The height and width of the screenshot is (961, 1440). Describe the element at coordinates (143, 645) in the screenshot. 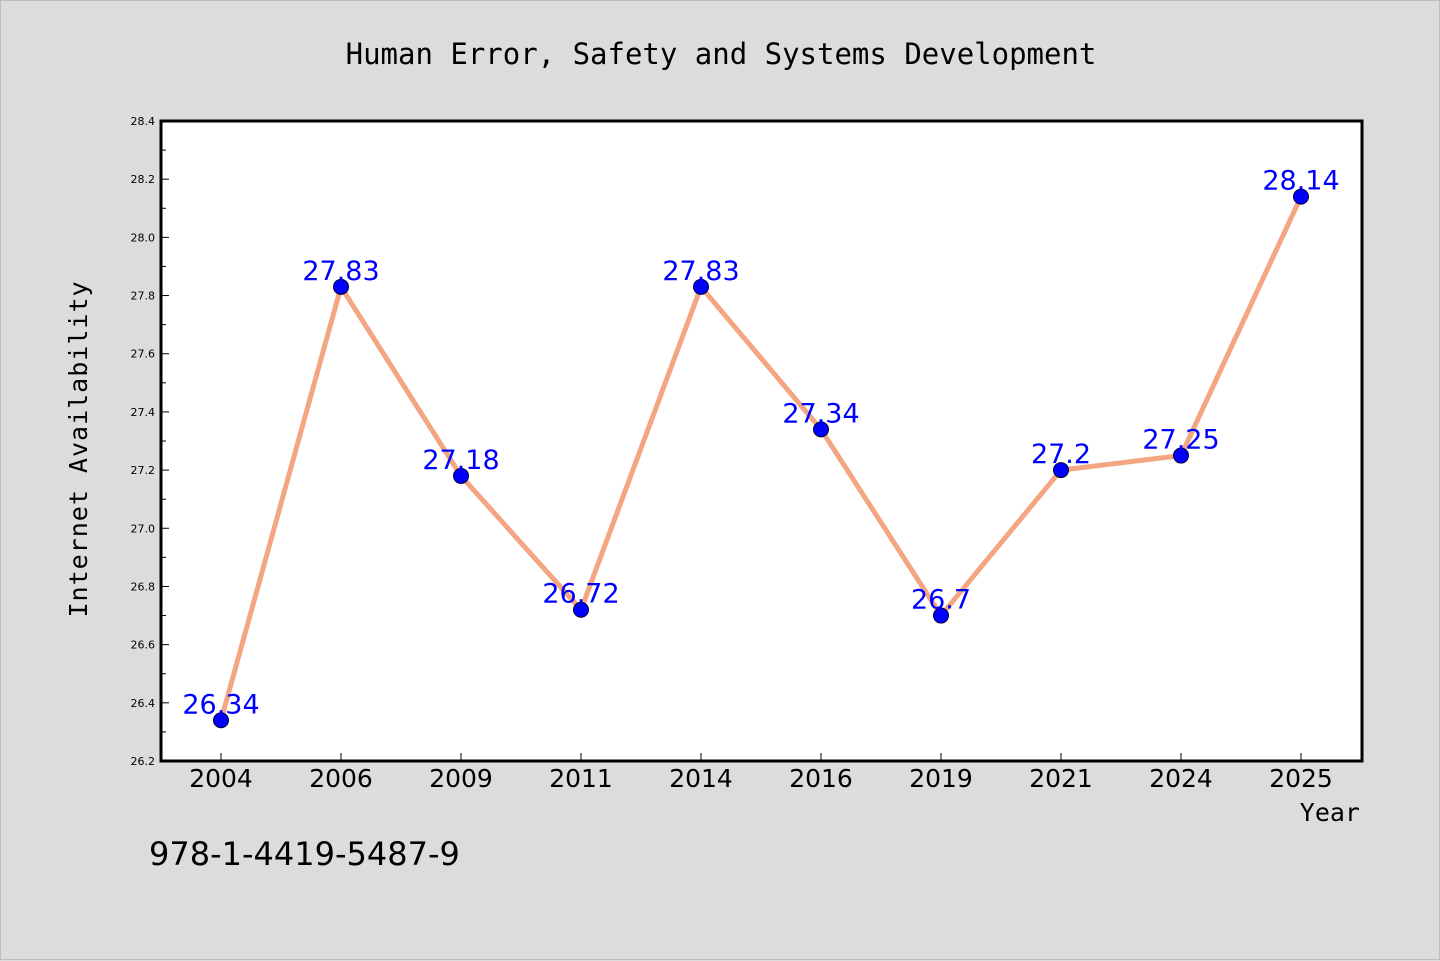

I see `y-tick-label: 26.6` at that location.